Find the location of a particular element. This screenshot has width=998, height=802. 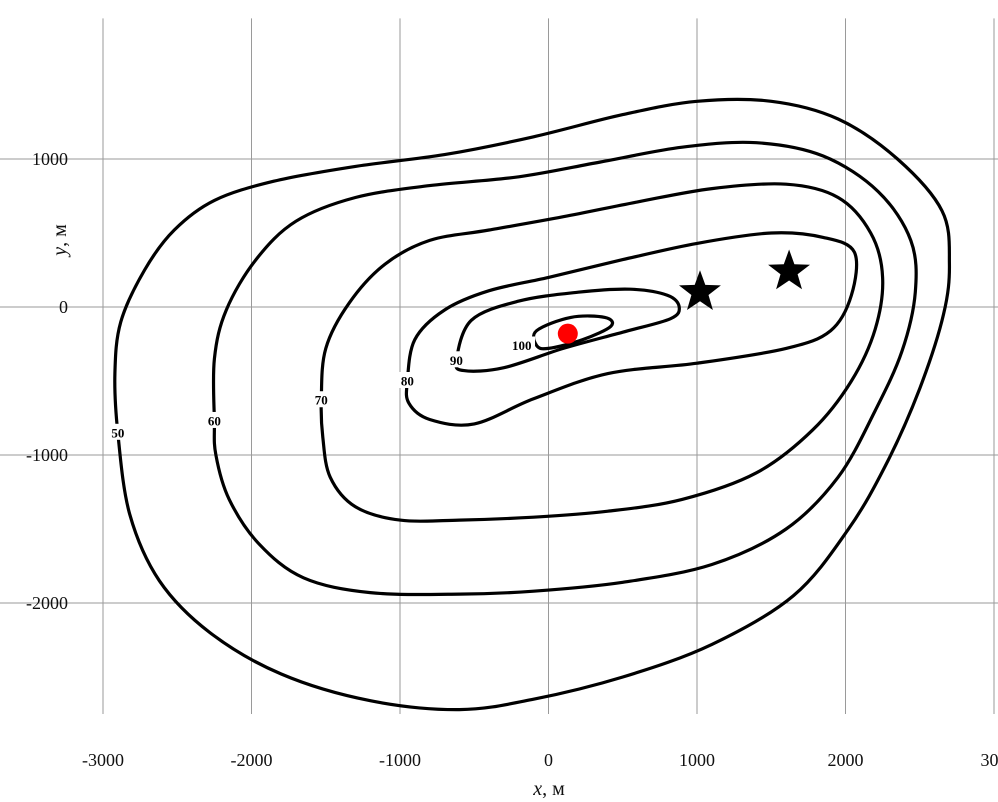

y-tick-label: 0 is located at coordinates (63, 307).